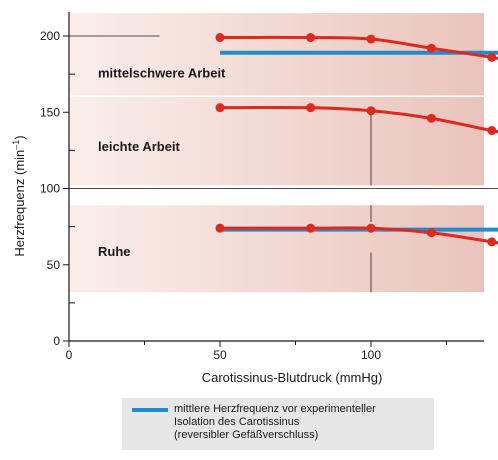  What do you see at coordinates (150, 410) in the screenshot?
I see `legend-swatch-blue` at bounding box center [150, 410].